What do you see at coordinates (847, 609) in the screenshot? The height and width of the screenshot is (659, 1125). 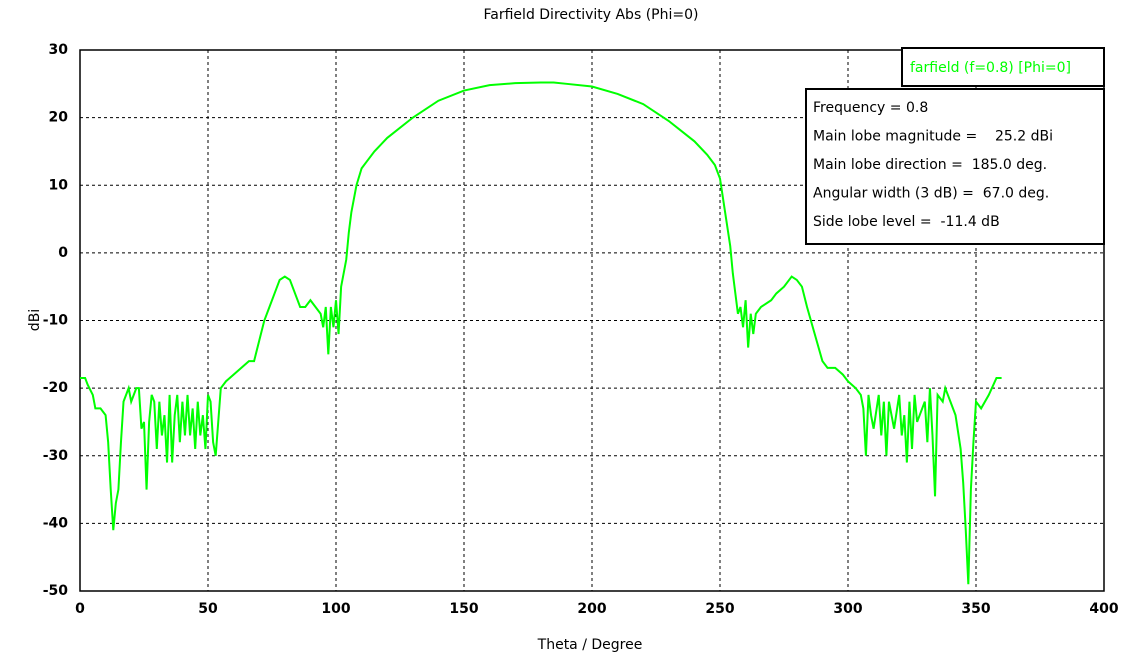 I see `x-tick-label: 300` at bounding box center [847, 609].